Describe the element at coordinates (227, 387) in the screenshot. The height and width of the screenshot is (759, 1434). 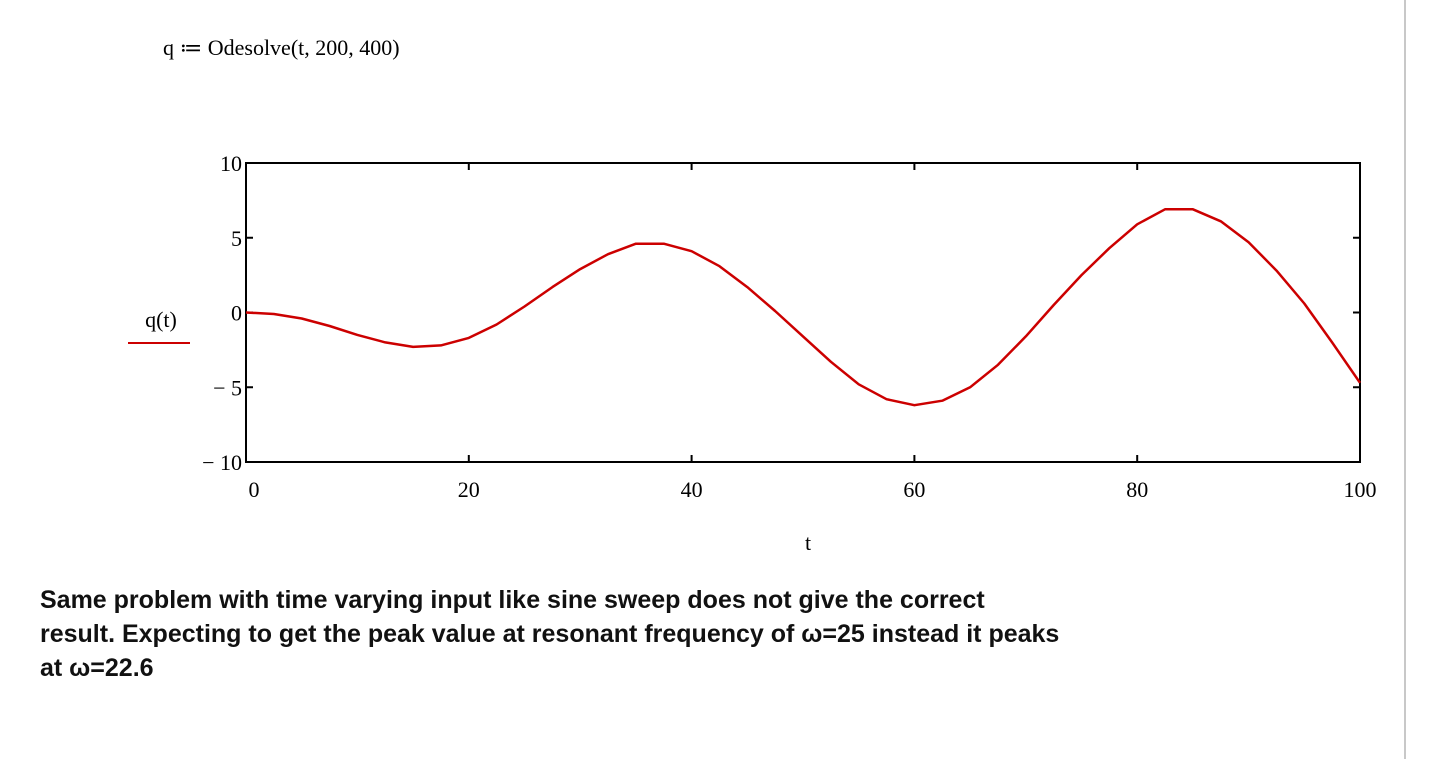
I see `y-tick-label: − 5` at that location.